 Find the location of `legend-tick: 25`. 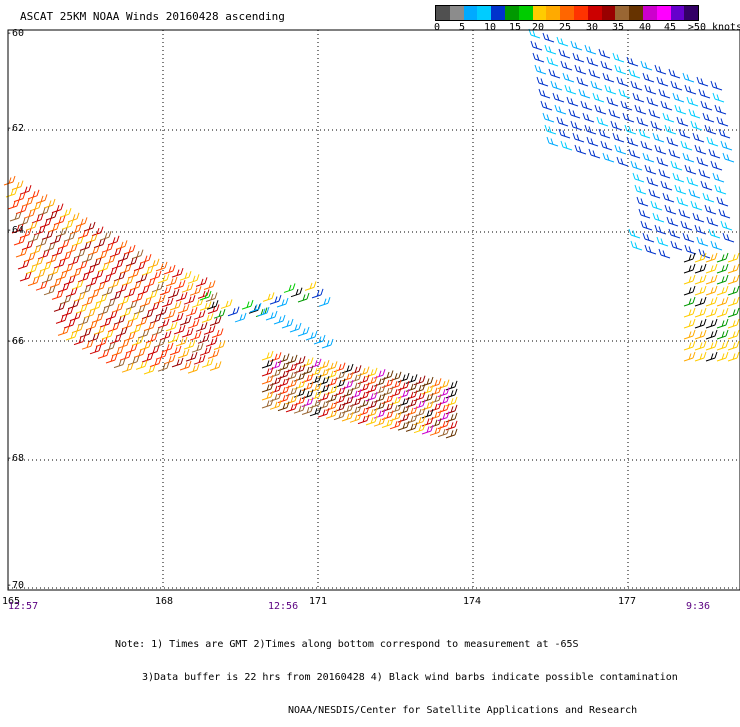

legend-tick: 25 is located at coordinates (565, 27).